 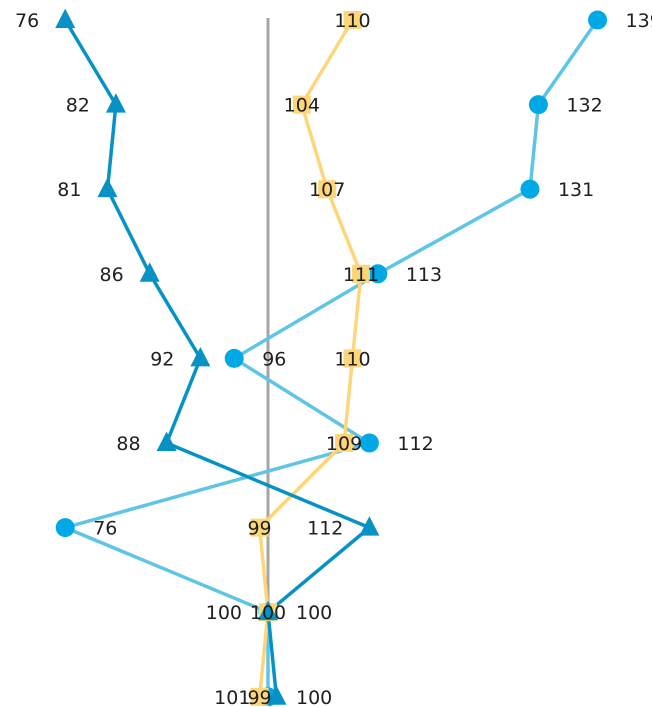 I want to click on value-label-square-6: 109, so click(x=344, y=444).